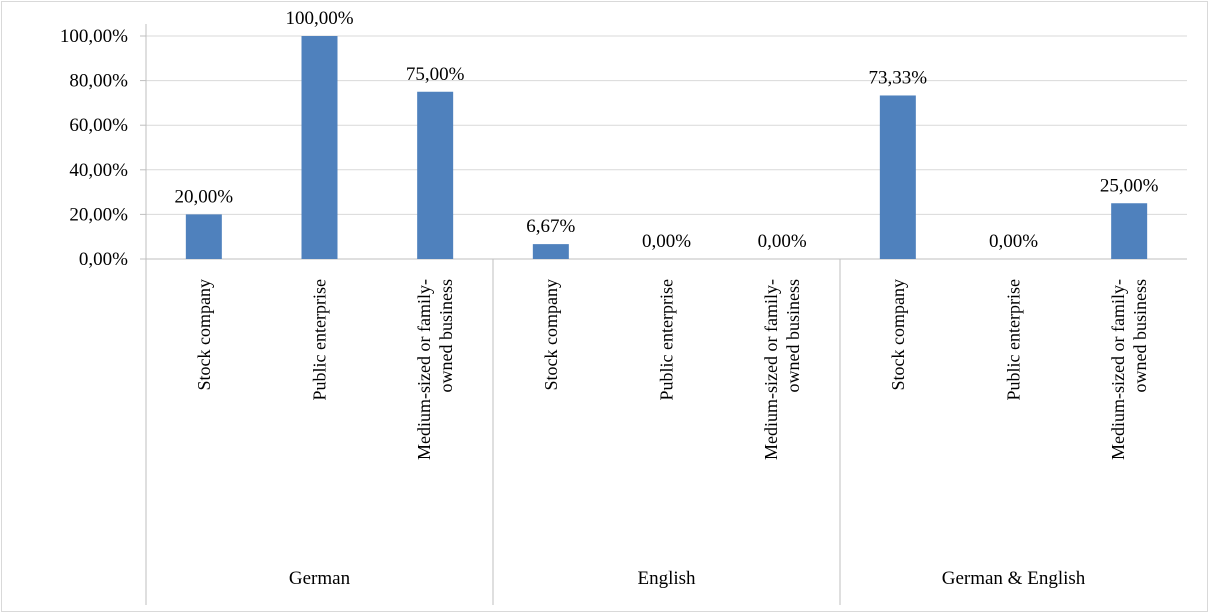 The width and height of the screenshot is (1211, 615). Describe the element at coordinates (94, 36) in the screenshot. I see `y-tick-label: 100,00%` at that location.